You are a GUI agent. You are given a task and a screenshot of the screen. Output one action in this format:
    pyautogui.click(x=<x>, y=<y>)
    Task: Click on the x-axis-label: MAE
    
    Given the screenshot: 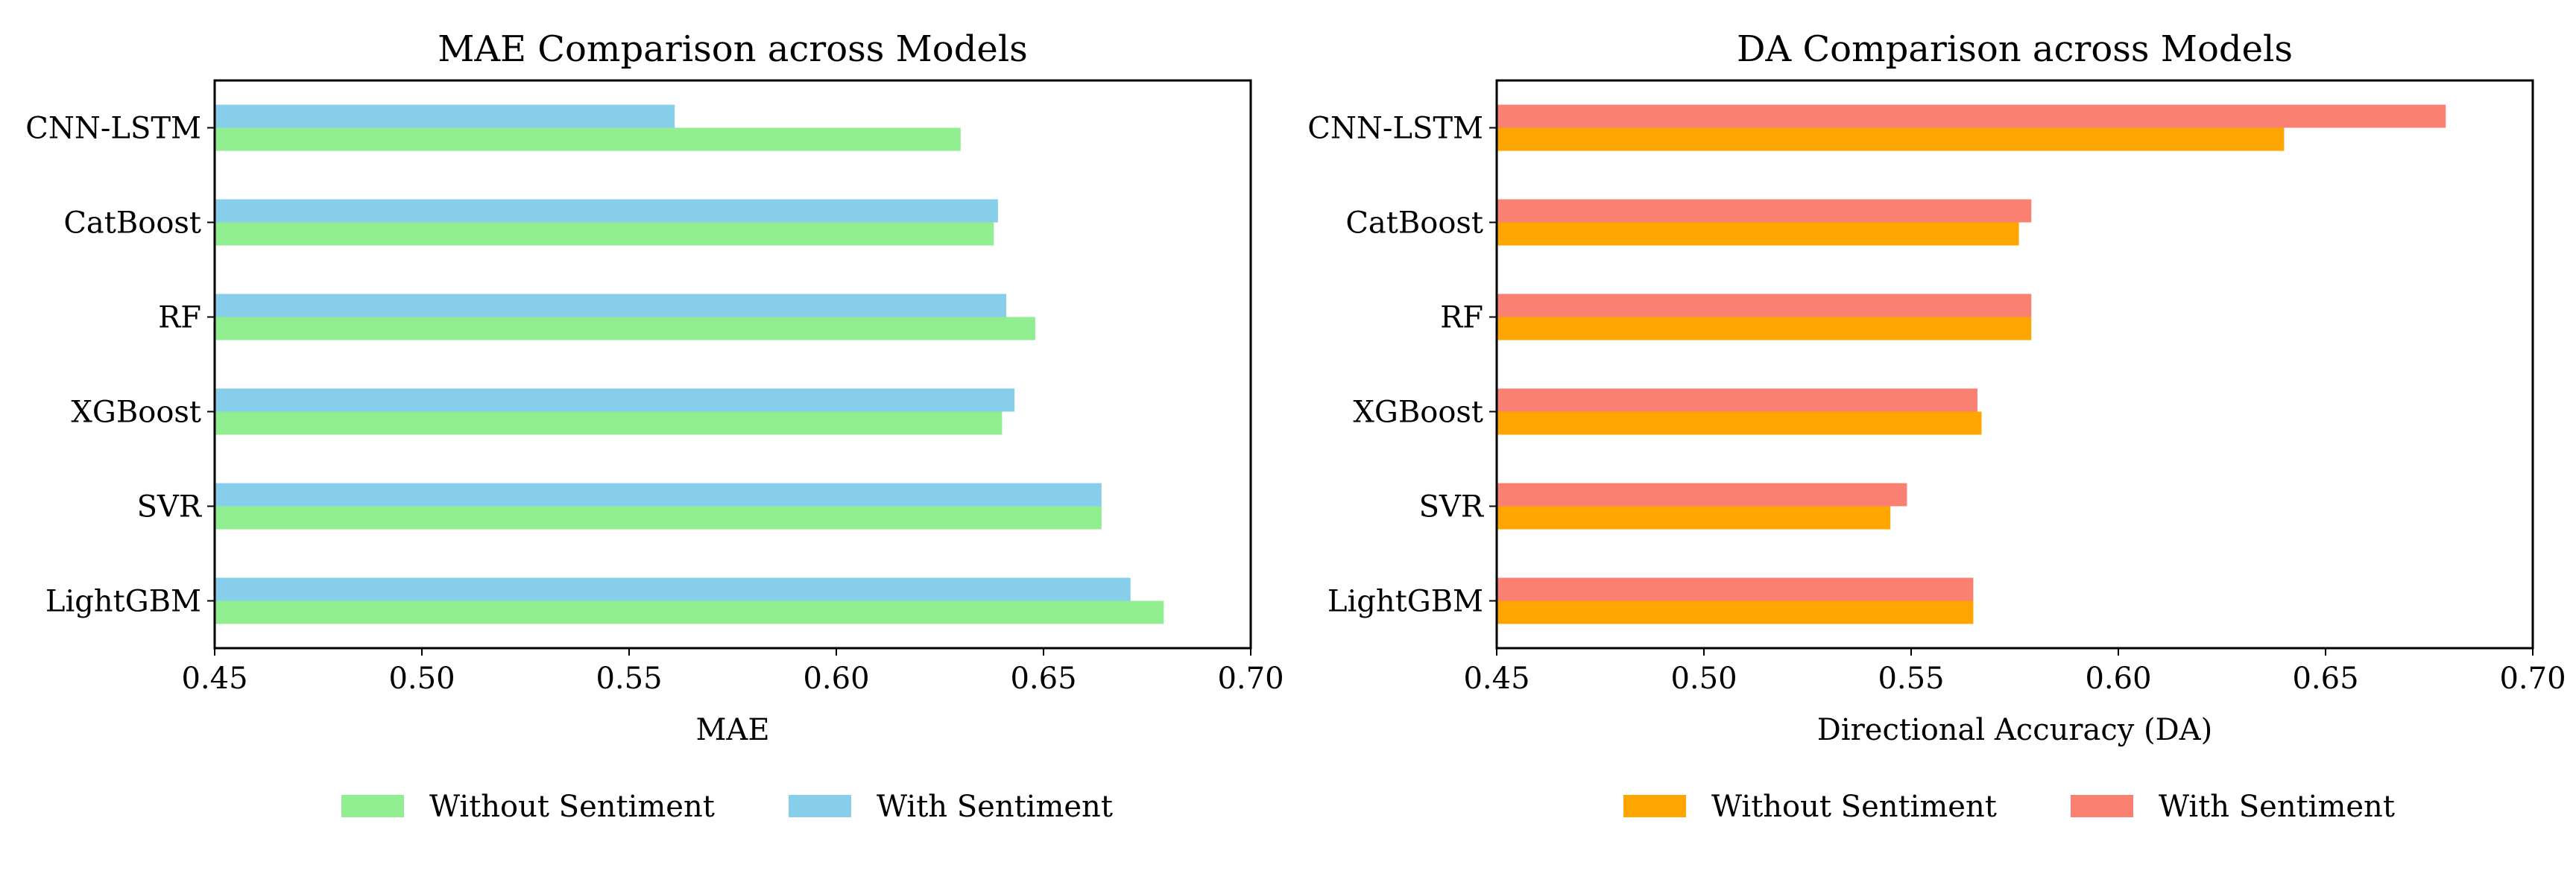 What is the action you would take?
    pyautogui.click(x=732, y=730)
    